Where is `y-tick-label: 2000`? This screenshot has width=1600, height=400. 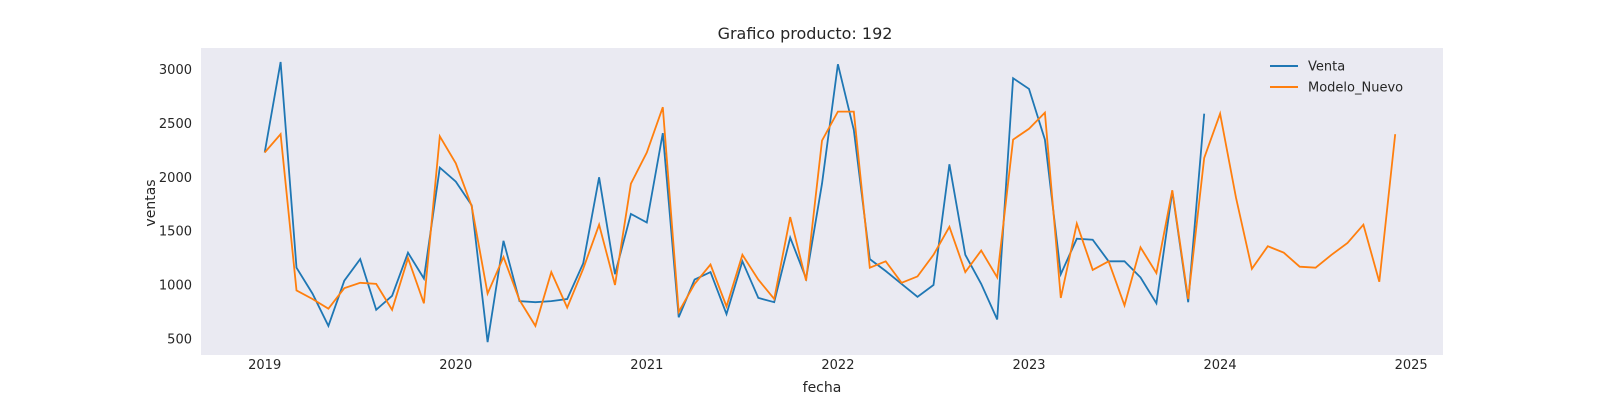 y-tick-label: 2000 is located at coordinates (175, 178).